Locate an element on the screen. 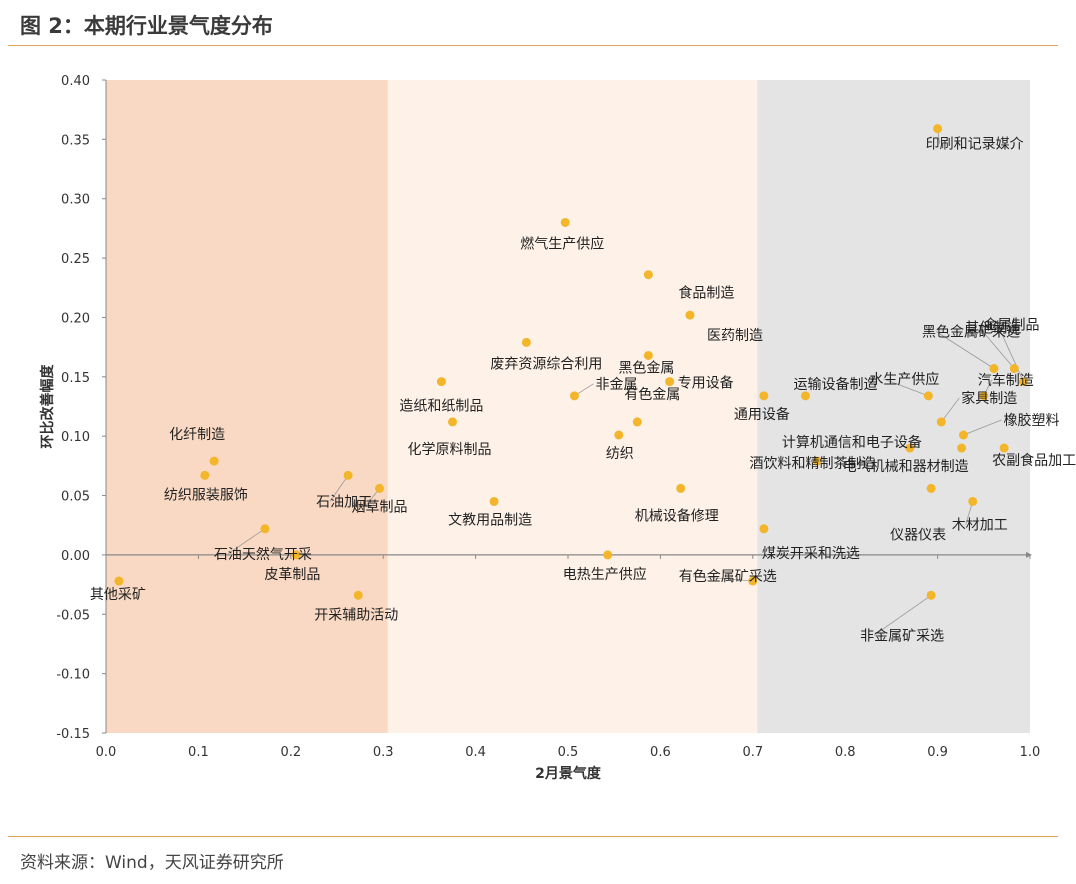 This screenshot has height=884, width=1076. x-axis-arrow-icon is located at coordinates (1029, 554).